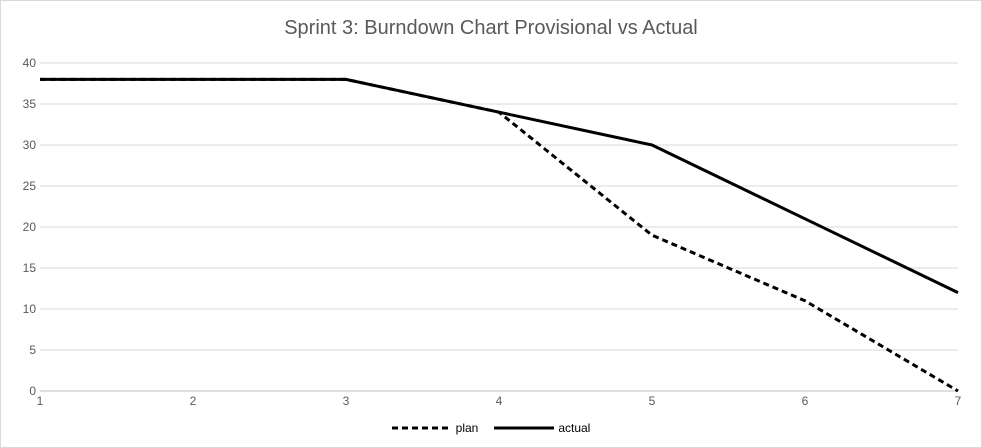  What do you see at coordinates (421, 428) in the screenshot?
I see `legend-swatch-plan` at bounding box center [421, 428].